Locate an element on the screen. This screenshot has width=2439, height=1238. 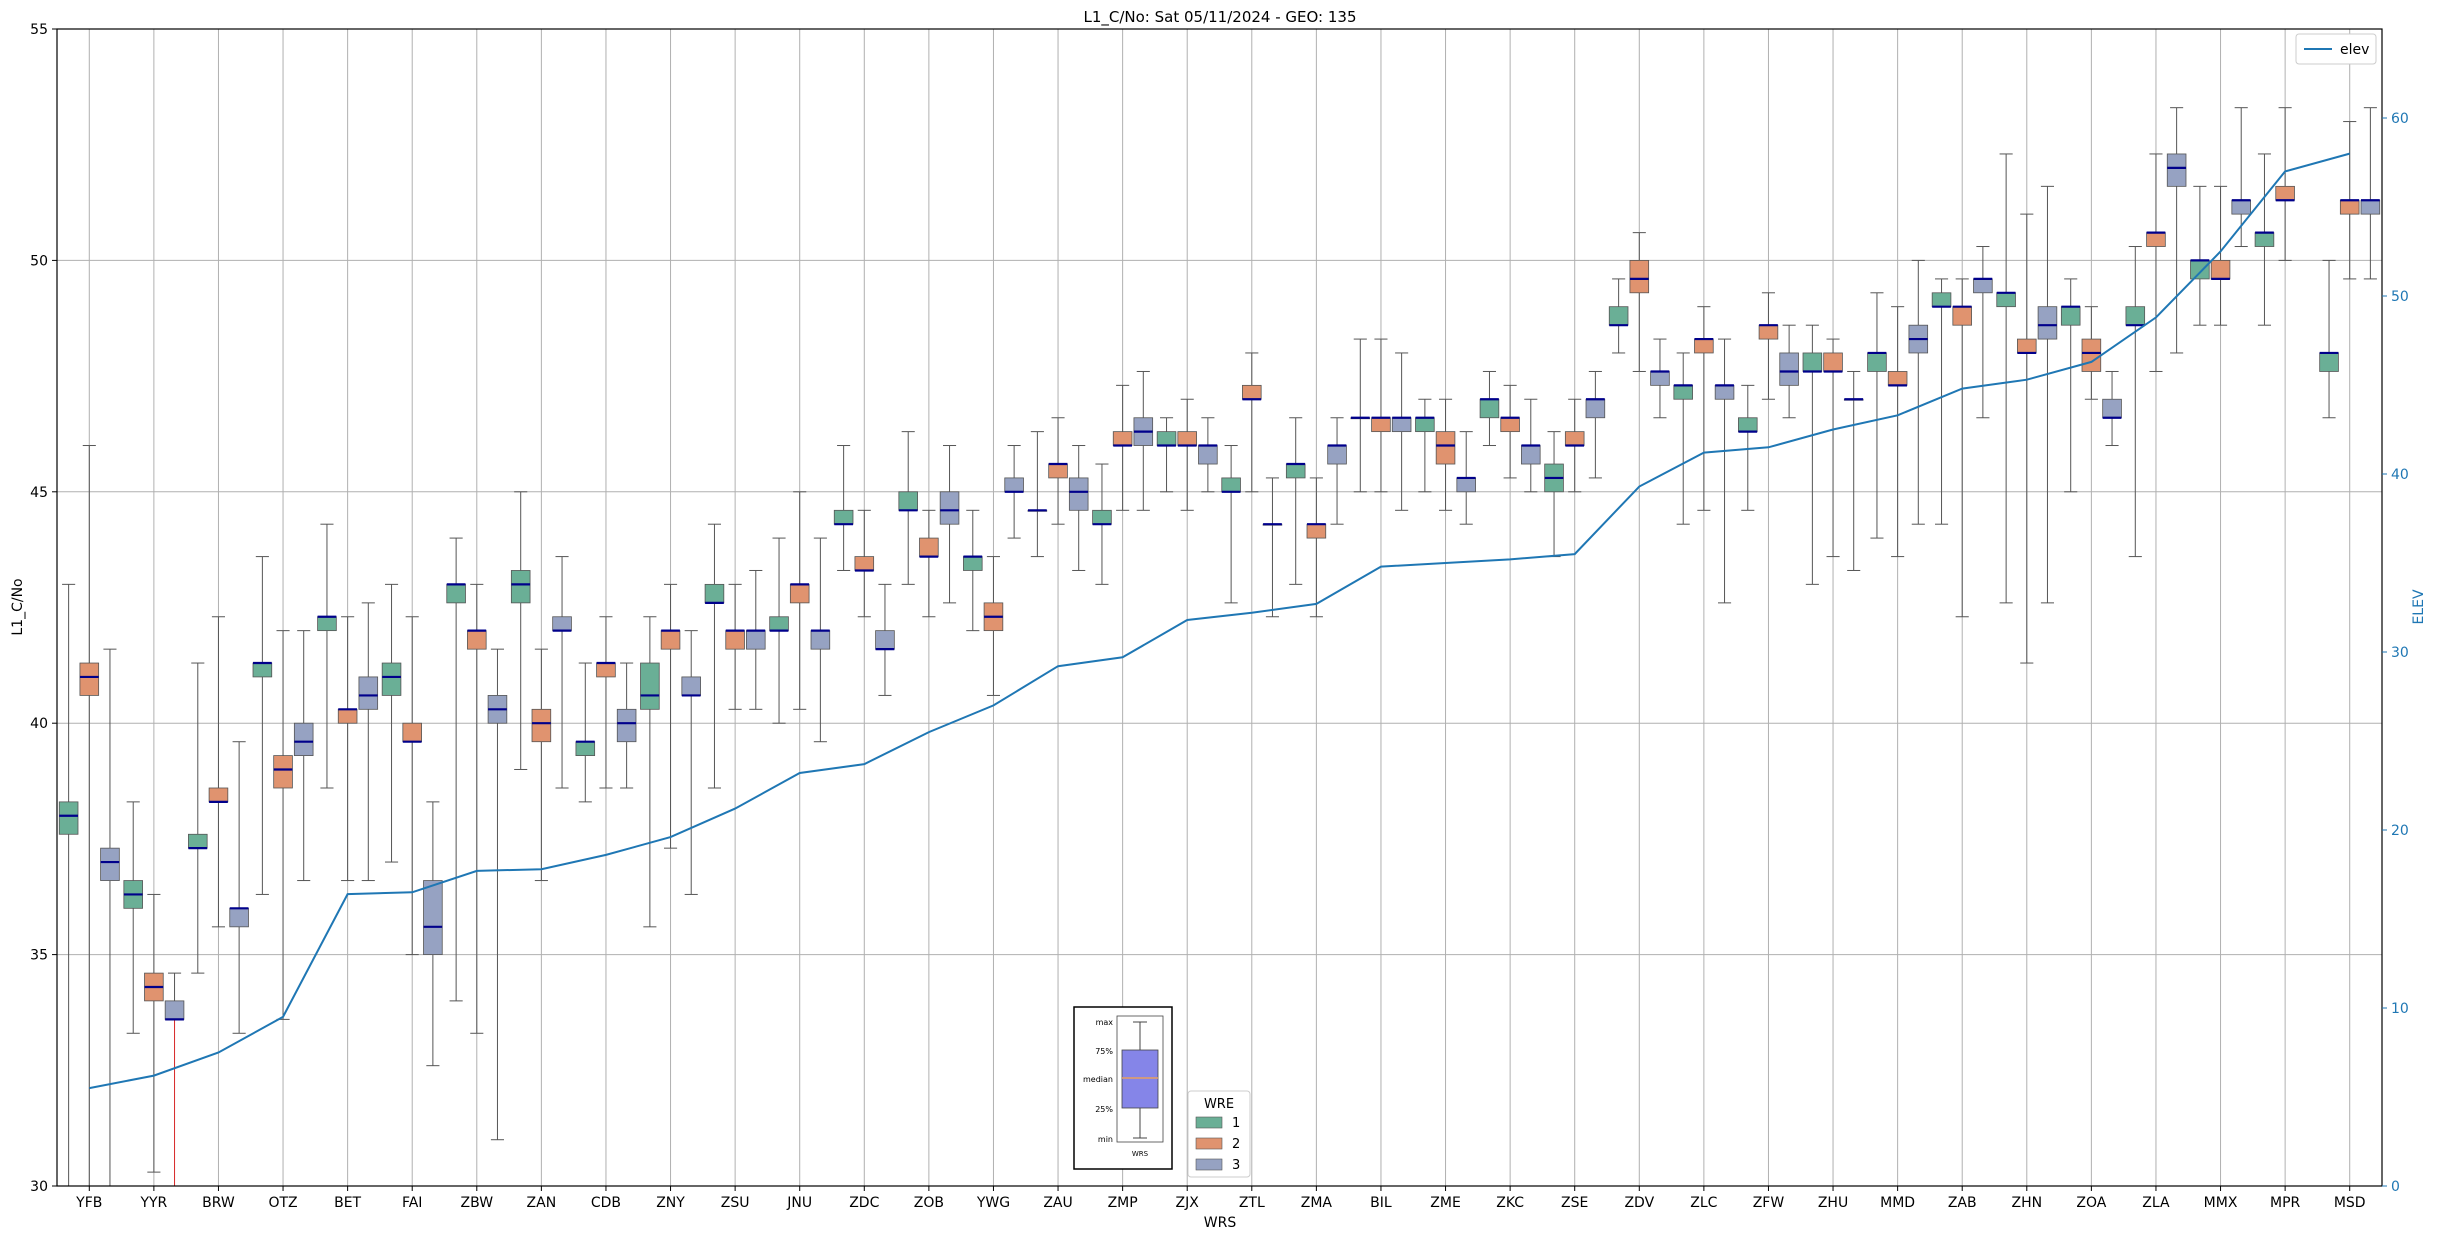
box-jnu-wre2 is located at coordinates (799, 600).